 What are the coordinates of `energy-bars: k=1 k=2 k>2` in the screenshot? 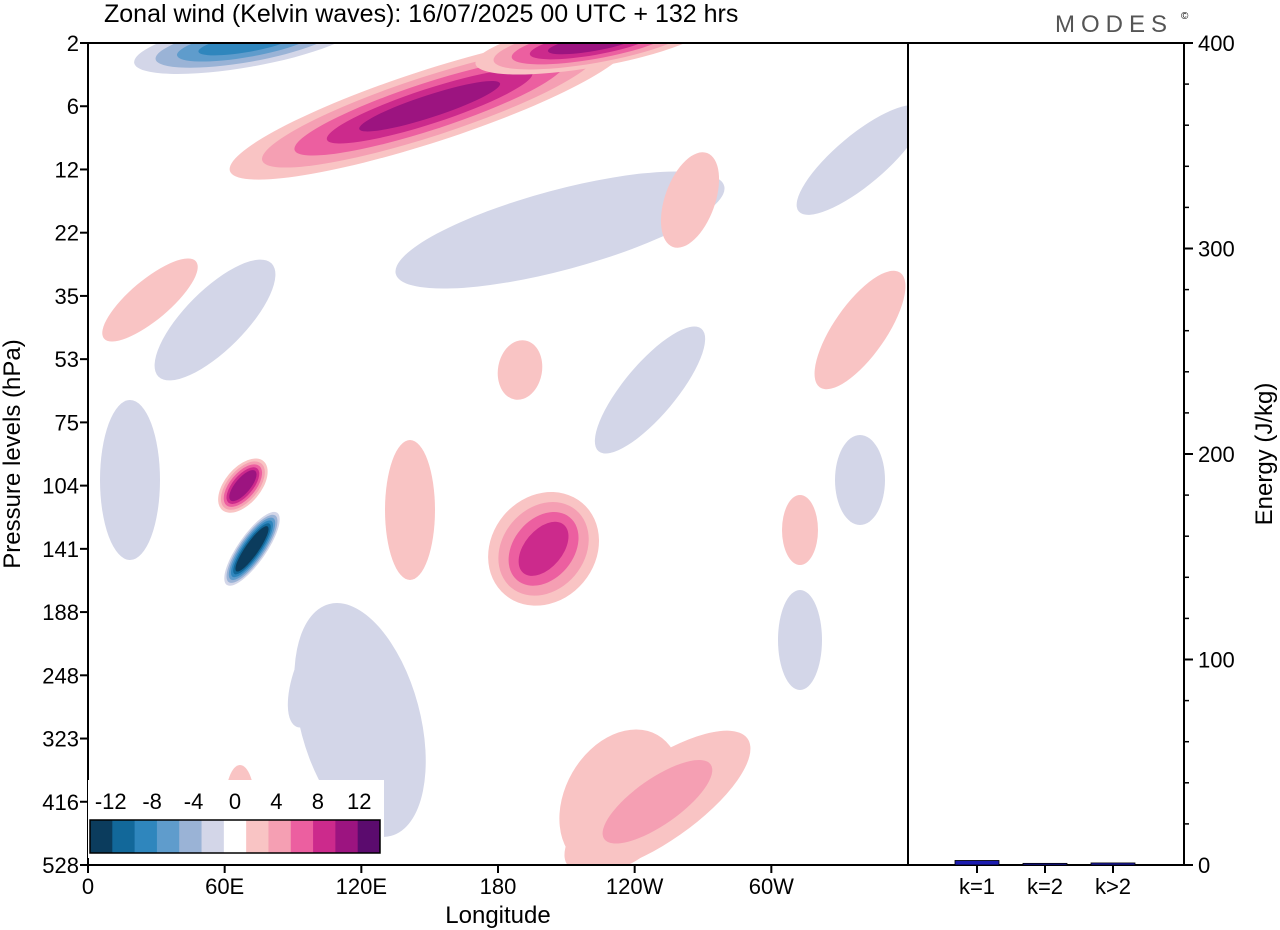 It's located at (1045, 879).